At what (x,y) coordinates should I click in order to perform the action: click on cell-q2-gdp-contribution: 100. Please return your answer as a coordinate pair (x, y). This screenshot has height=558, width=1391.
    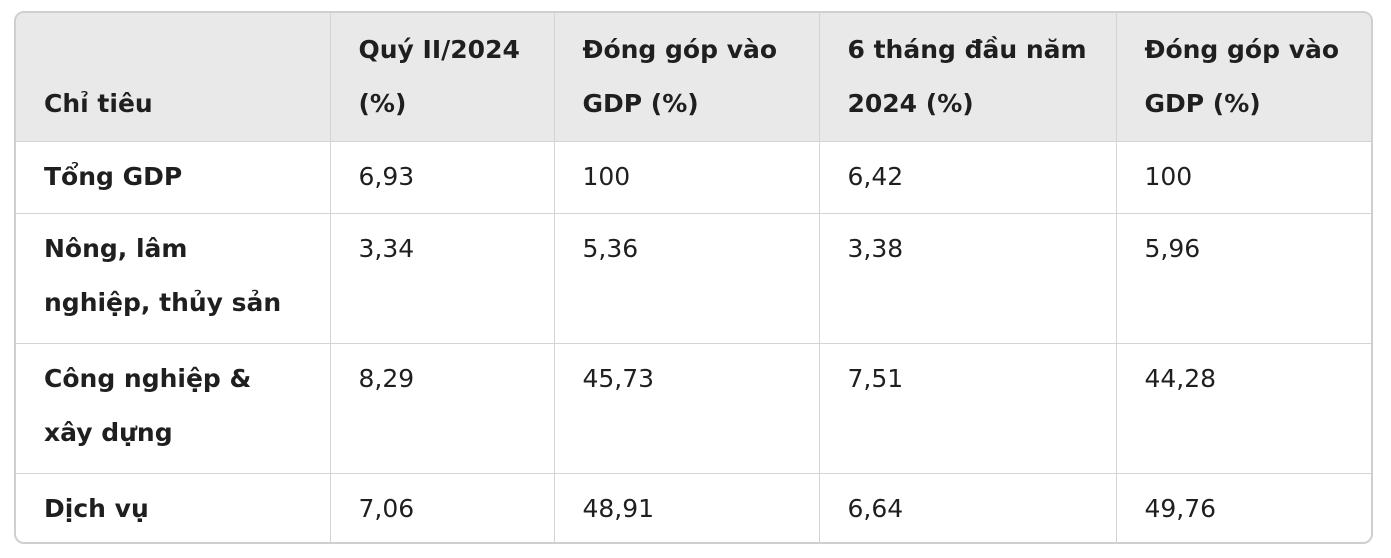
    Looking at the image, I should click on (687, 177).